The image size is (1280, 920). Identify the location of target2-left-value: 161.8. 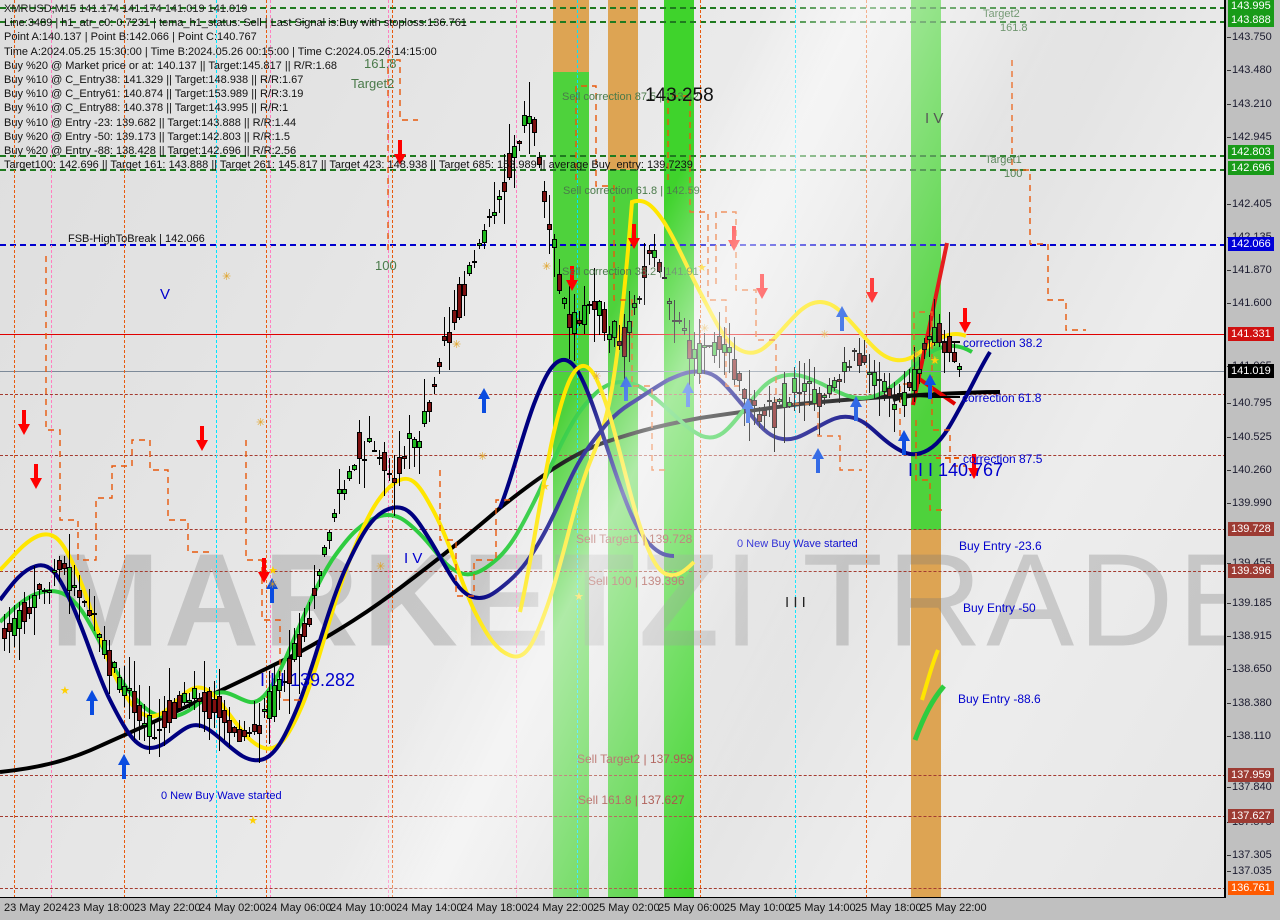
(380, 63).